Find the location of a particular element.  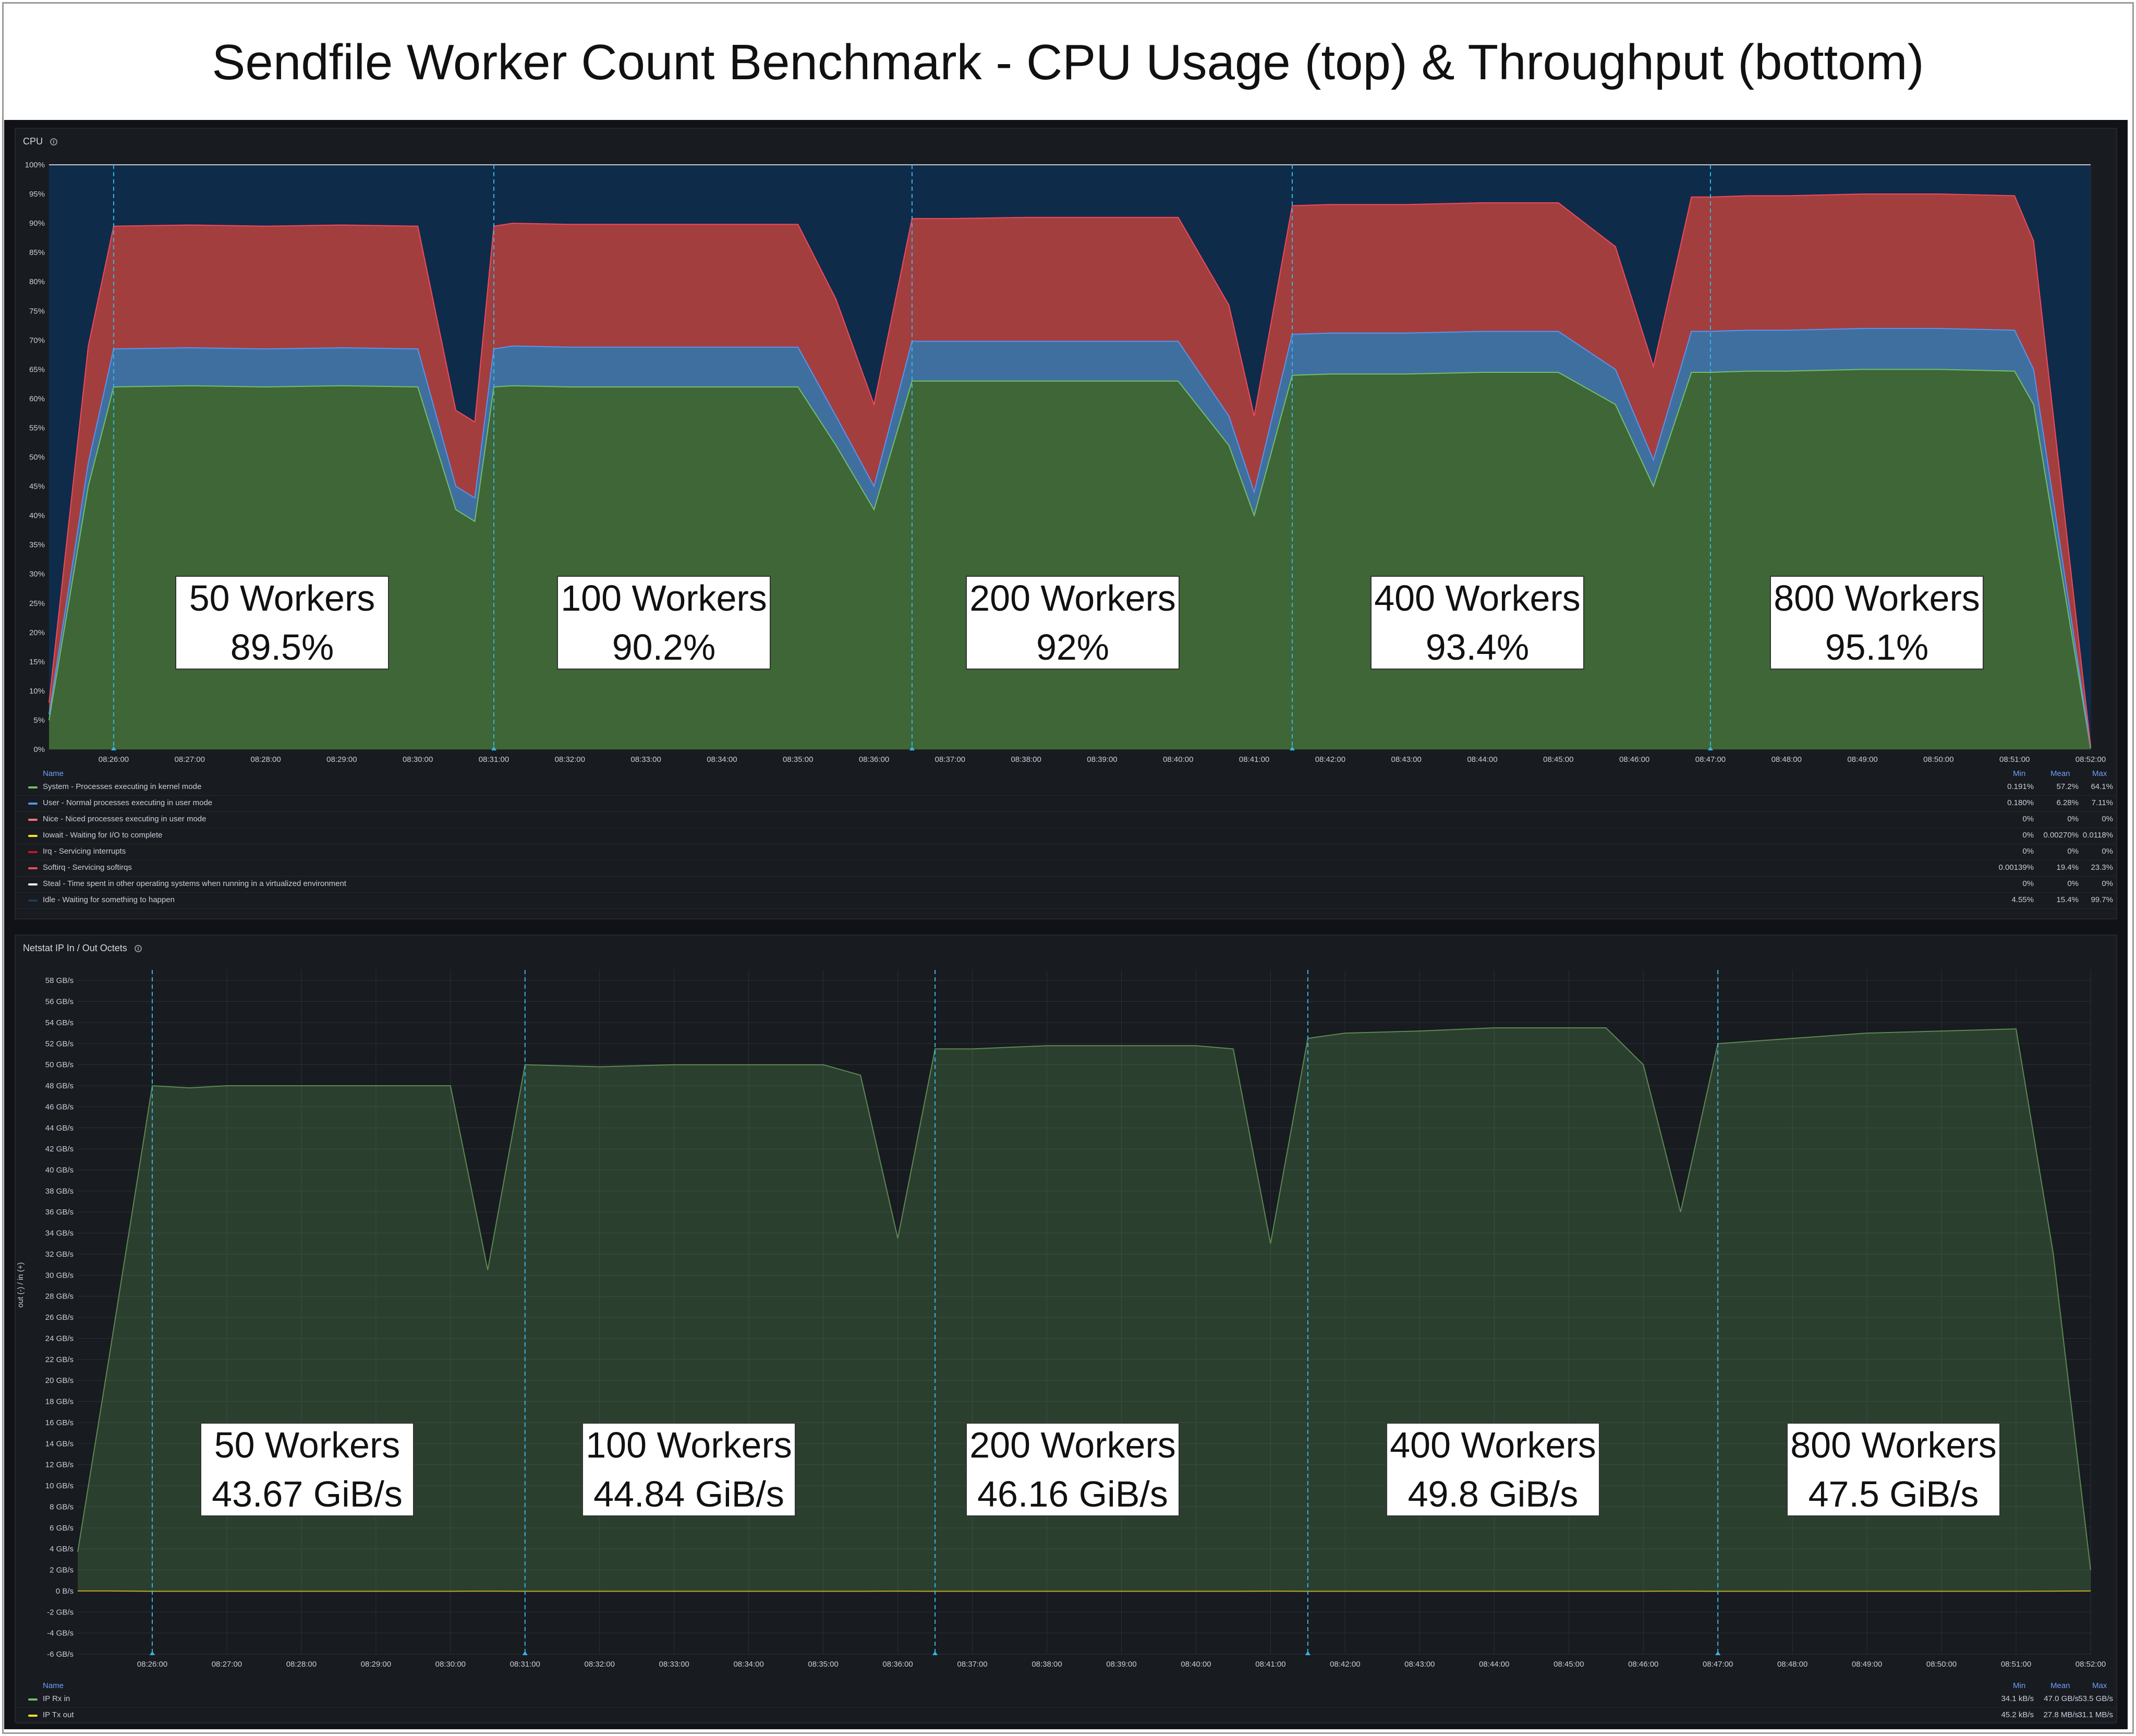

callout-value-label: 43.67 GiB/s is located at coordinates (307, 1494).